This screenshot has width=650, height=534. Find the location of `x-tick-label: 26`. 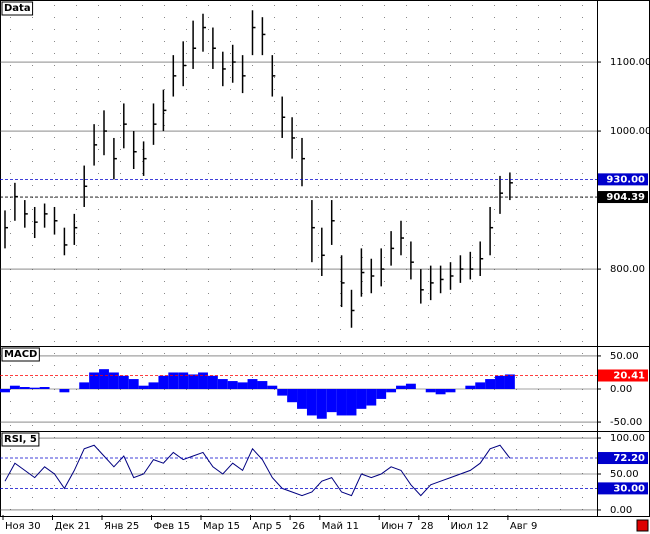

x-tick-label: 26 is located at coordinates (298, 526).